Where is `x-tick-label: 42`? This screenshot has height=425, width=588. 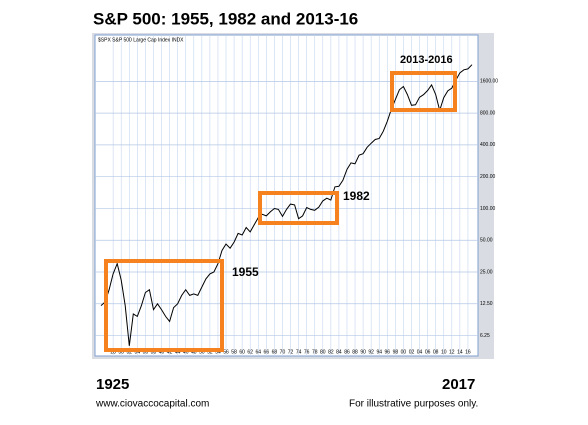 x-tick-label: 42 is located at coordinates (170, 352).